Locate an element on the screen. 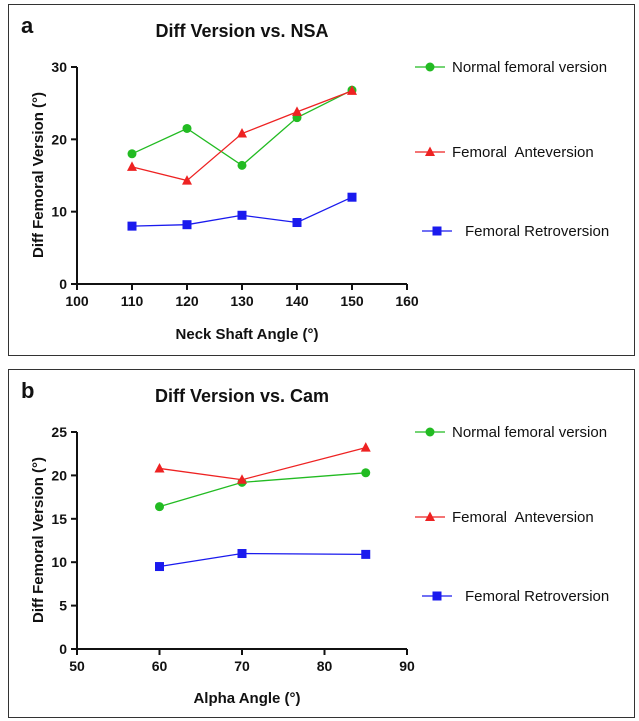 The width and height of the screenshot is (639, 721). y-tick-label: 25 is located at coordinates (59, 432).